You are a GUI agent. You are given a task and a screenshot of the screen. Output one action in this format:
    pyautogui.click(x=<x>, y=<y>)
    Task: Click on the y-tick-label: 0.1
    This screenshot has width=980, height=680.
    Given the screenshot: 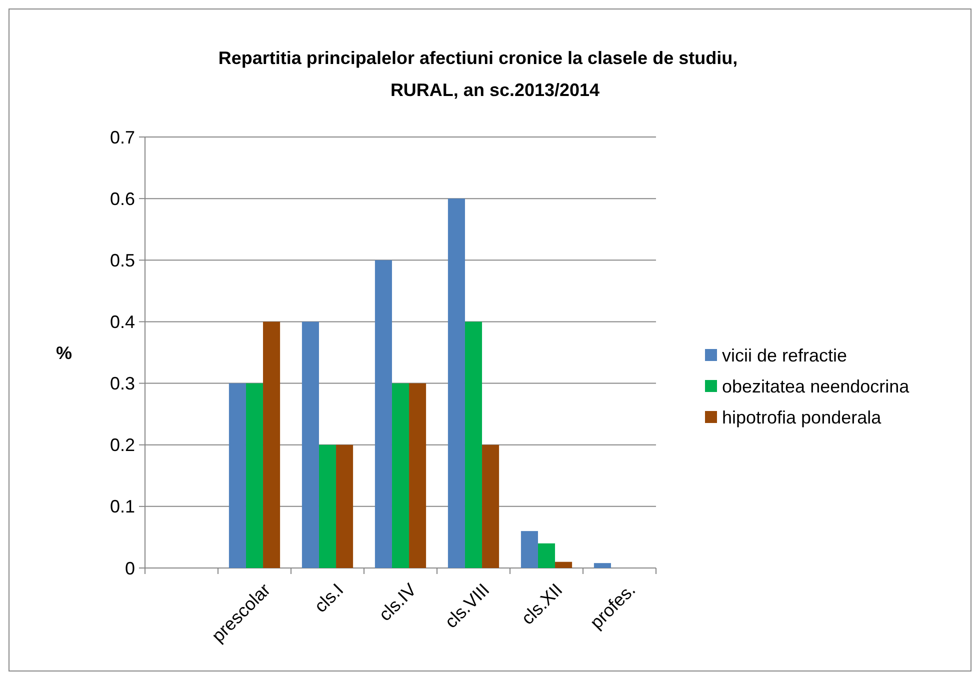 What is the action you would take?
    pyautogui.click(x=122, y=506)
    